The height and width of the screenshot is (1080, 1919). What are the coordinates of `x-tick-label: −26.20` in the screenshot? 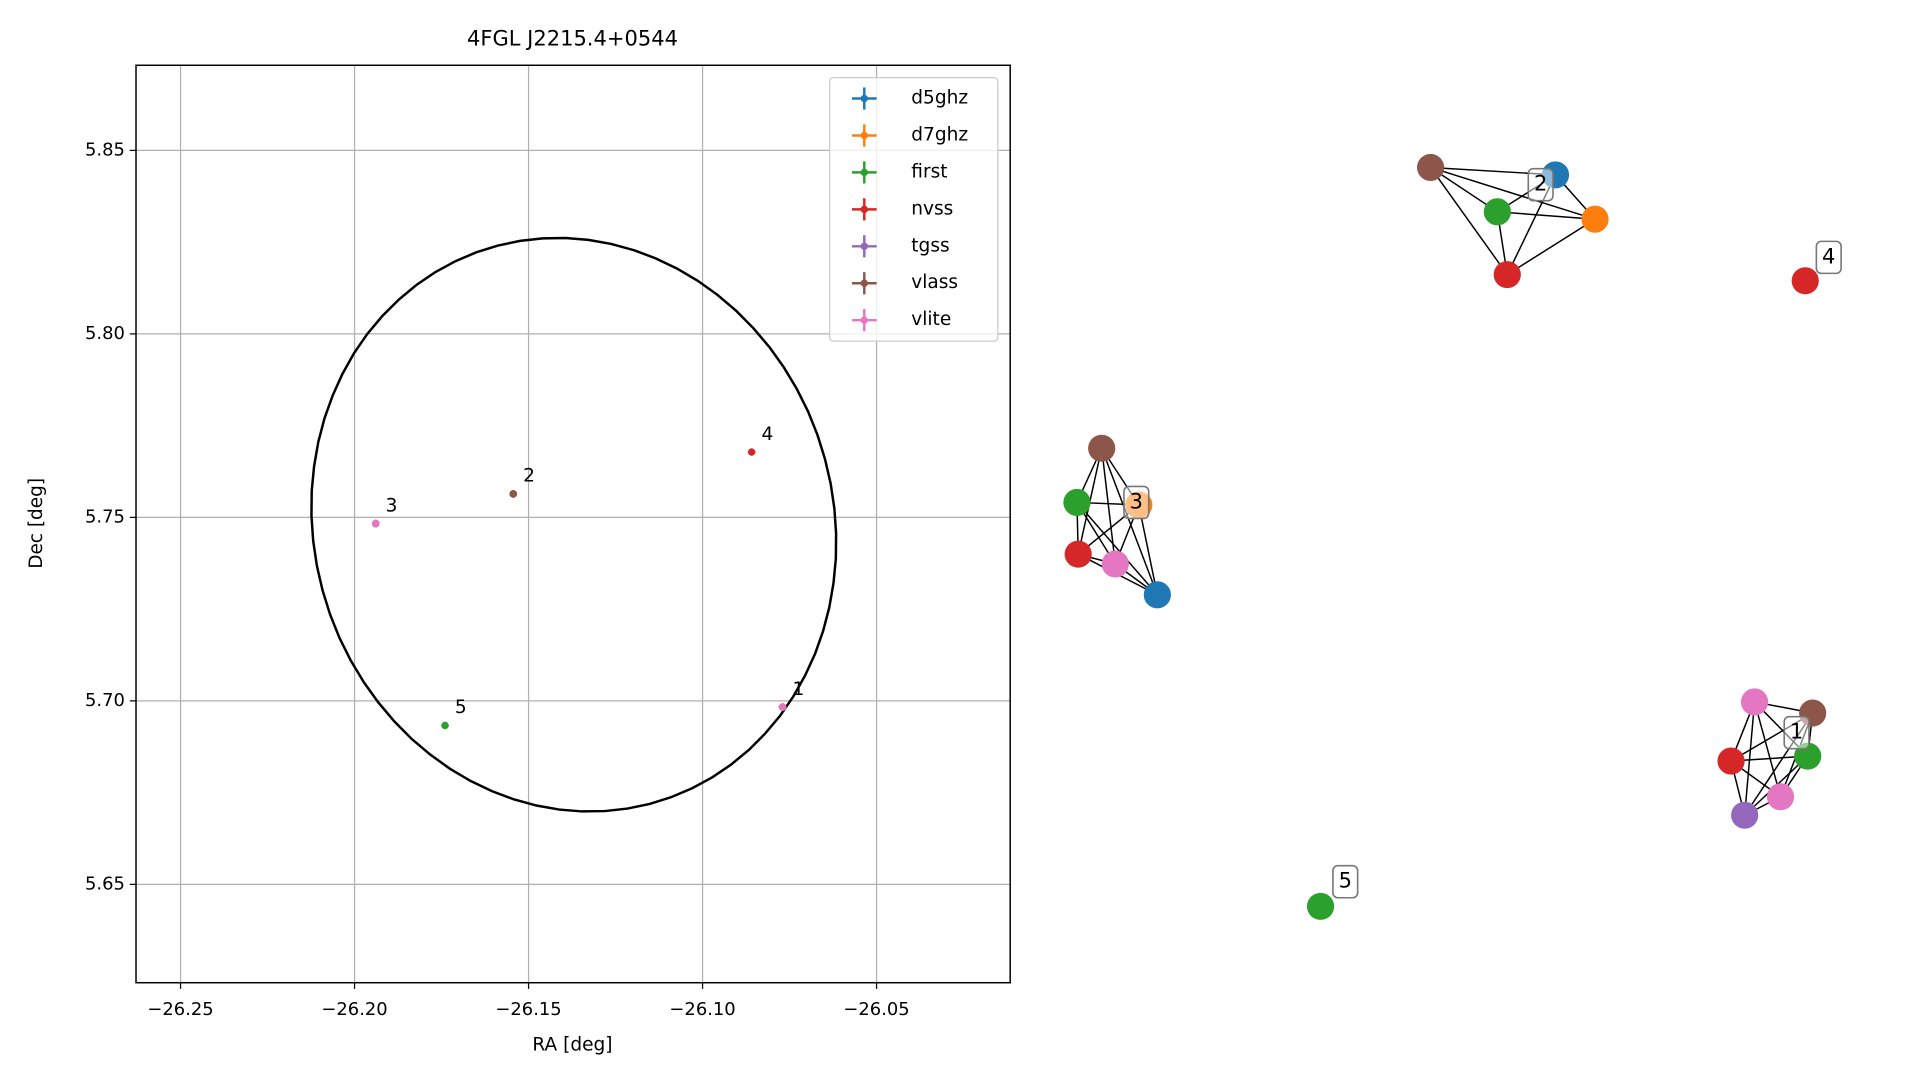 It's located at (354, 1009).